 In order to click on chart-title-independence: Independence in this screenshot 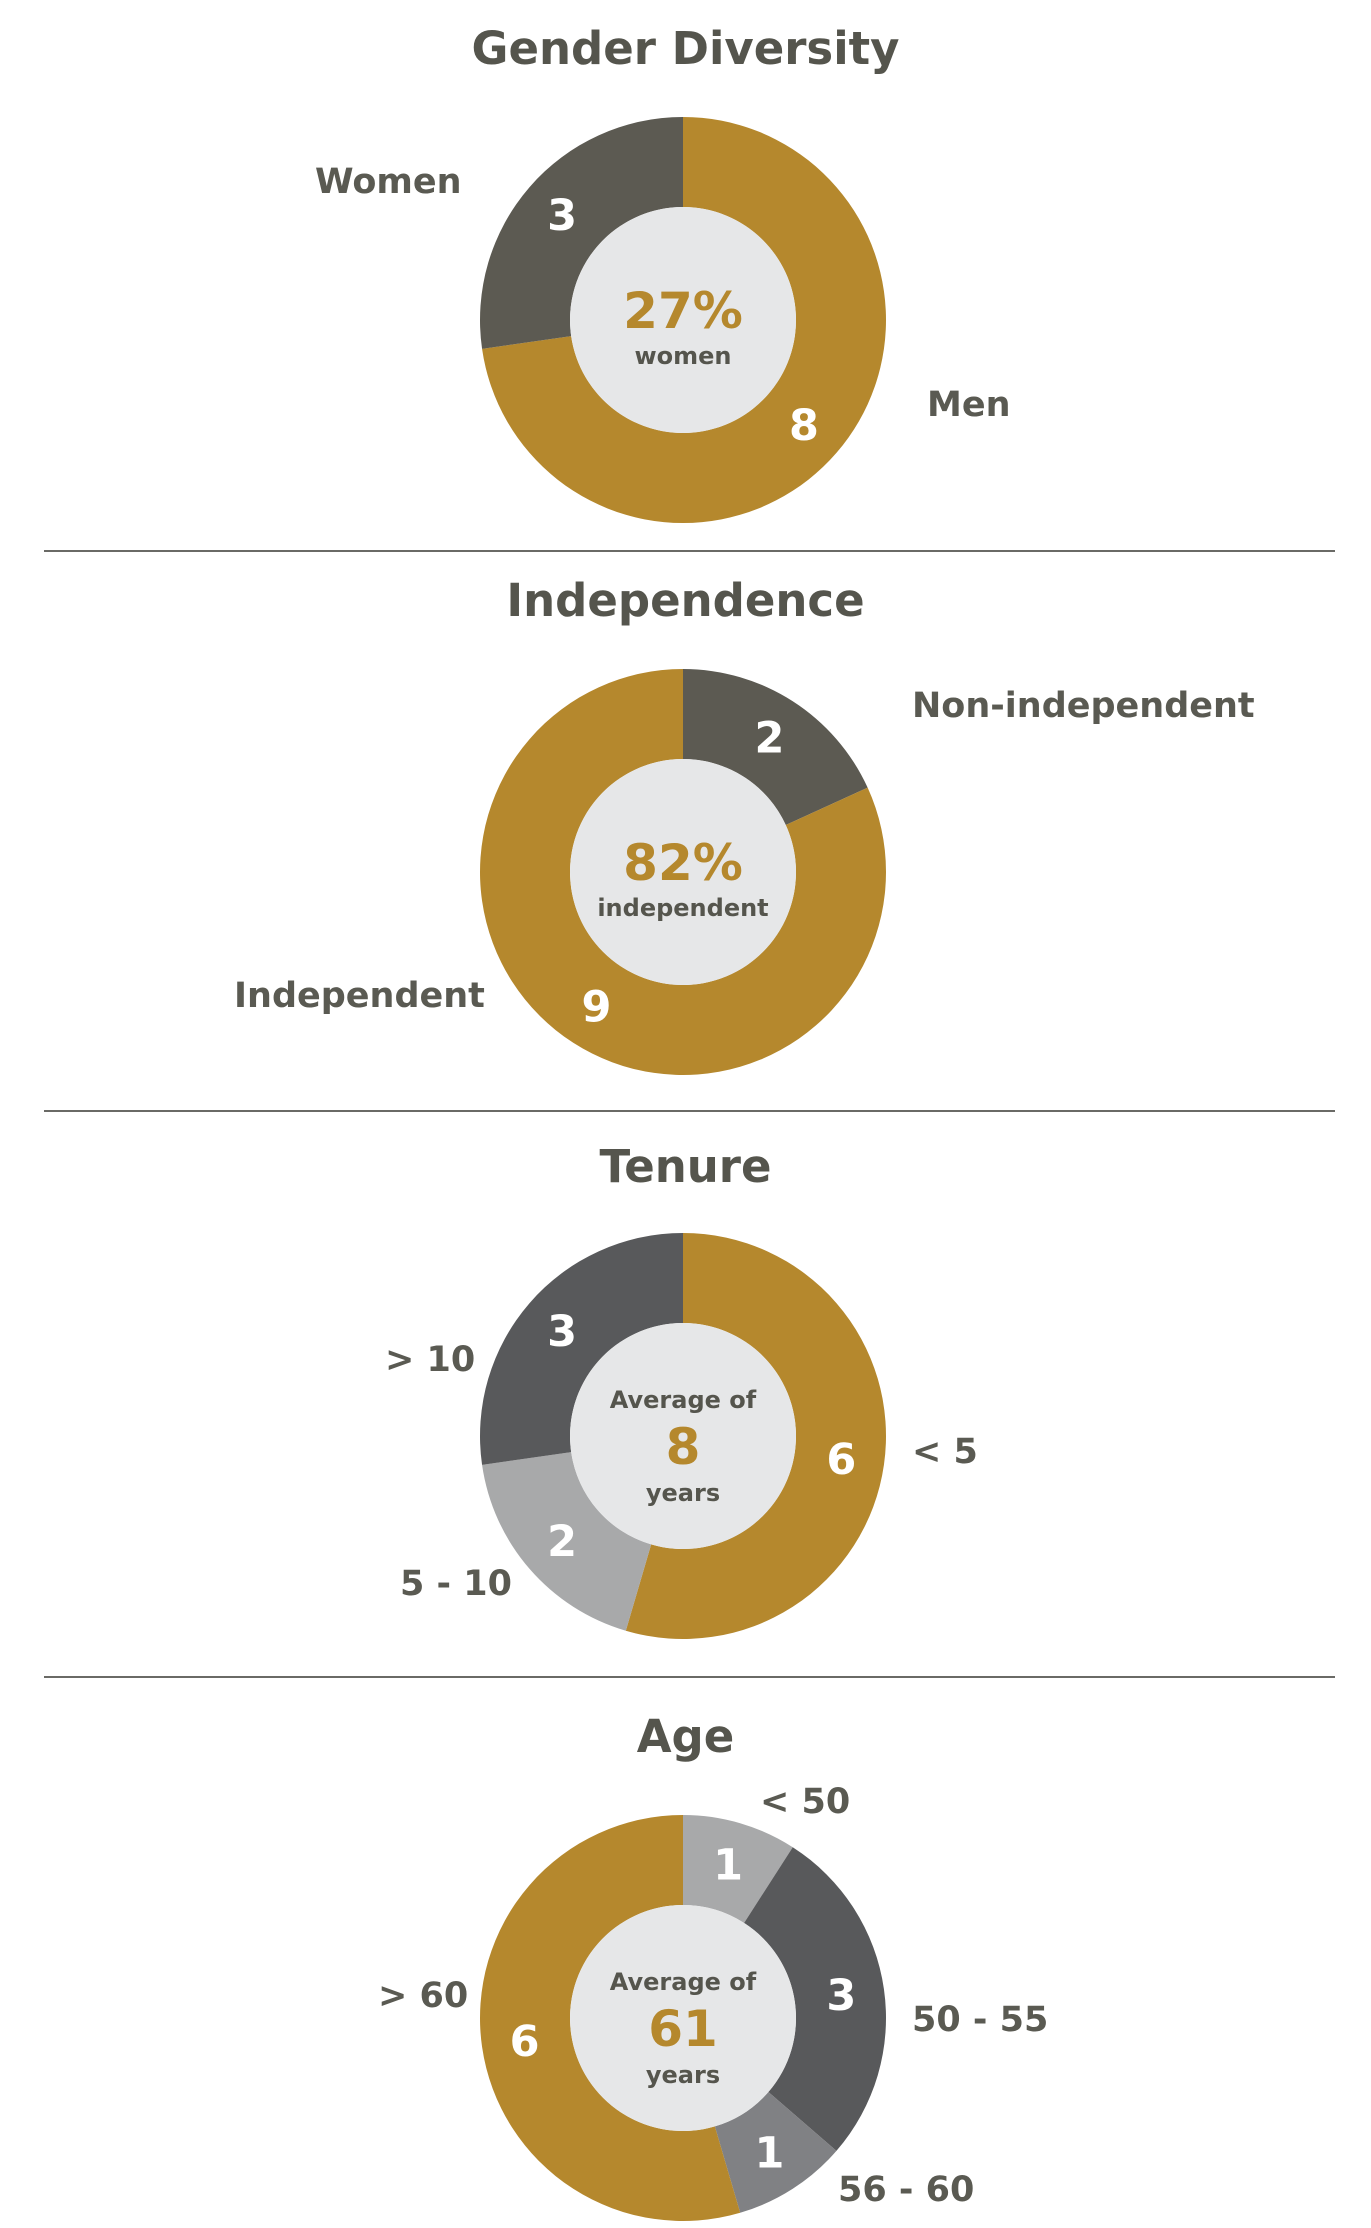, I will do `click(685, 600)`.